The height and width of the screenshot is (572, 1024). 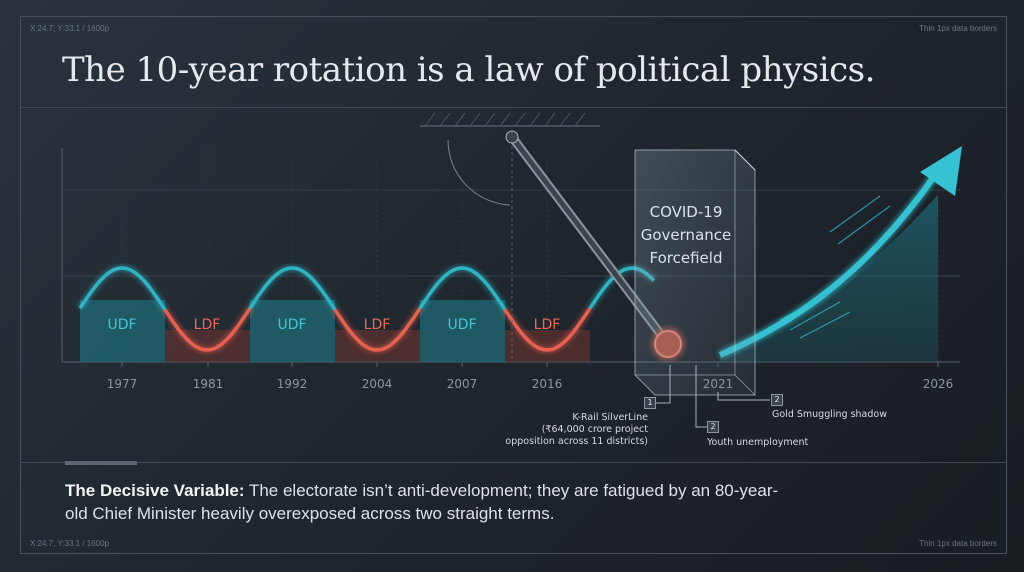 I want to click on rising-trend-arrow, so click(x=840, y=254).